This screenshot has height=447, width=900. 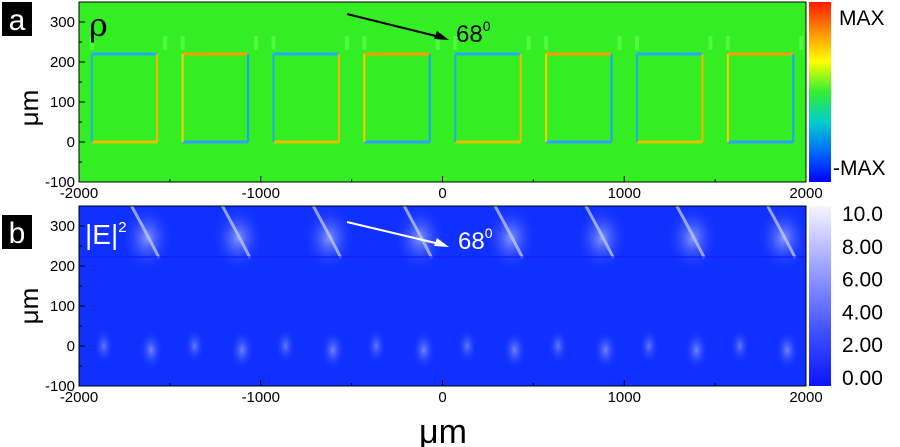 What do you see at coordinates (442, 257) in the screenshot?
I see `field-edge` at bounding box center [442, 257].